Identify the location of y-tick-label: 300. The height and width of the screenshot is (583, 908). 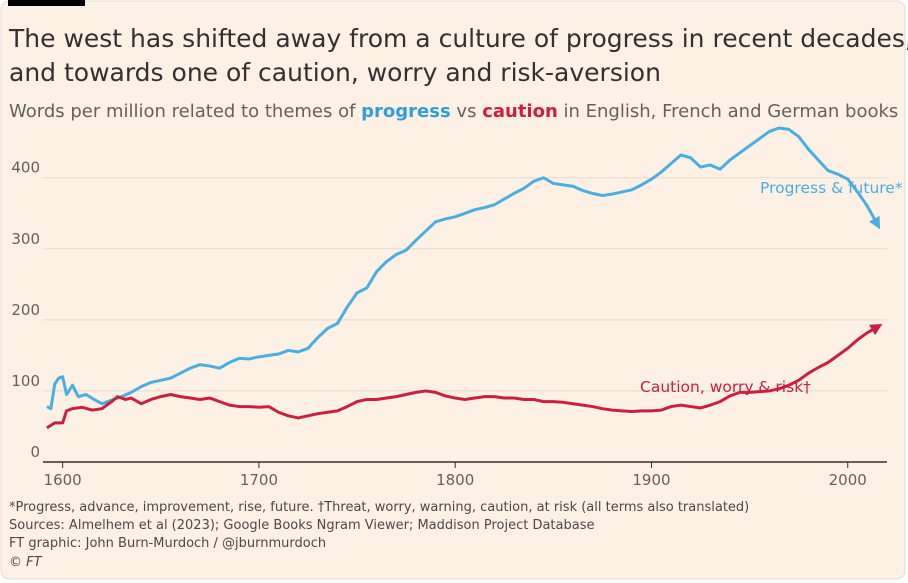
(25, 239).